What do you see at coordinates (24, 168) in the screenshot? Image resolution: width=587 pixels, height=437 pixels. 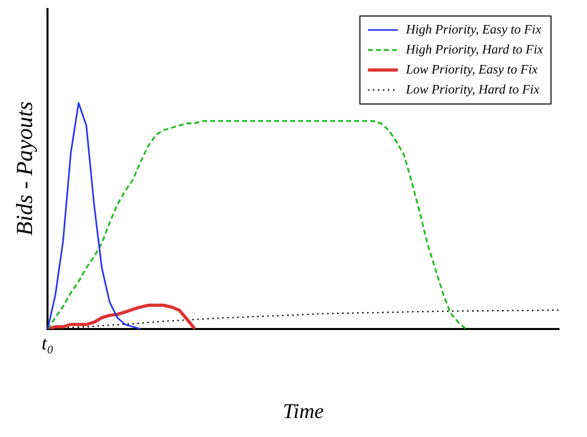 I see `y-axis-title: Bids - Payouts` at bounding box center [24, 168].